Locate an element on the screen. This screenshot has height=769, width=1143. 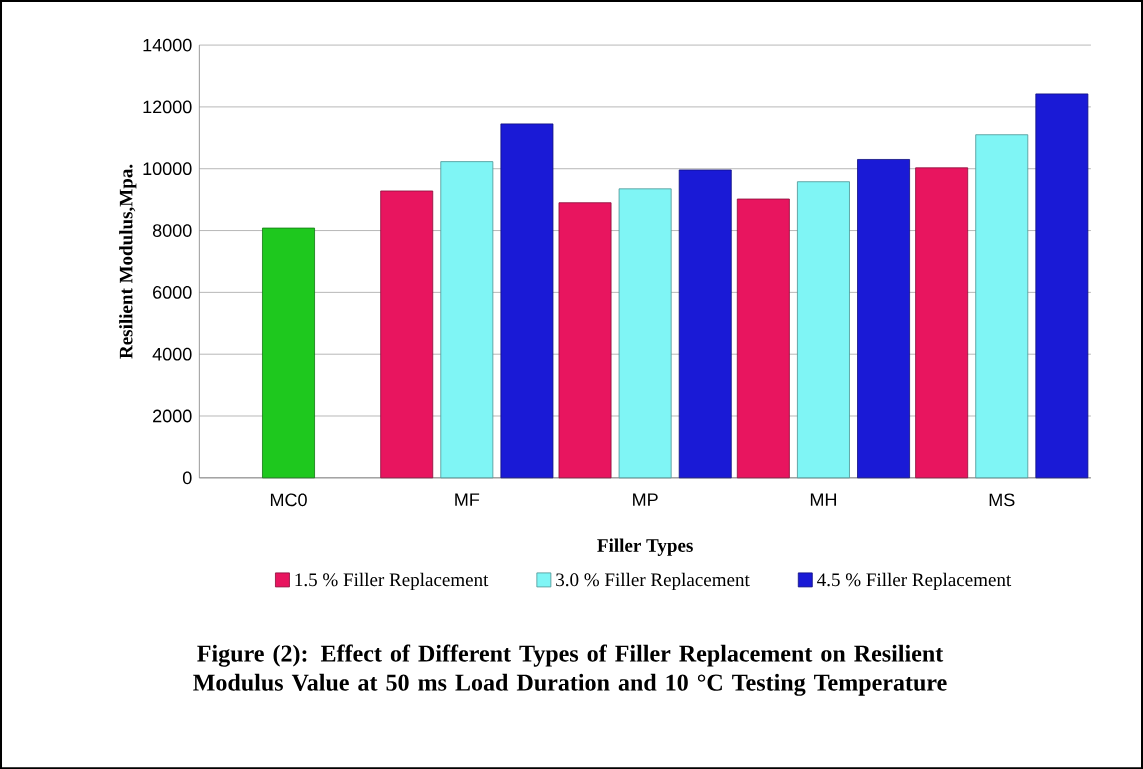
x-axis-title: Filler Types is located at coordinates (645, 547).